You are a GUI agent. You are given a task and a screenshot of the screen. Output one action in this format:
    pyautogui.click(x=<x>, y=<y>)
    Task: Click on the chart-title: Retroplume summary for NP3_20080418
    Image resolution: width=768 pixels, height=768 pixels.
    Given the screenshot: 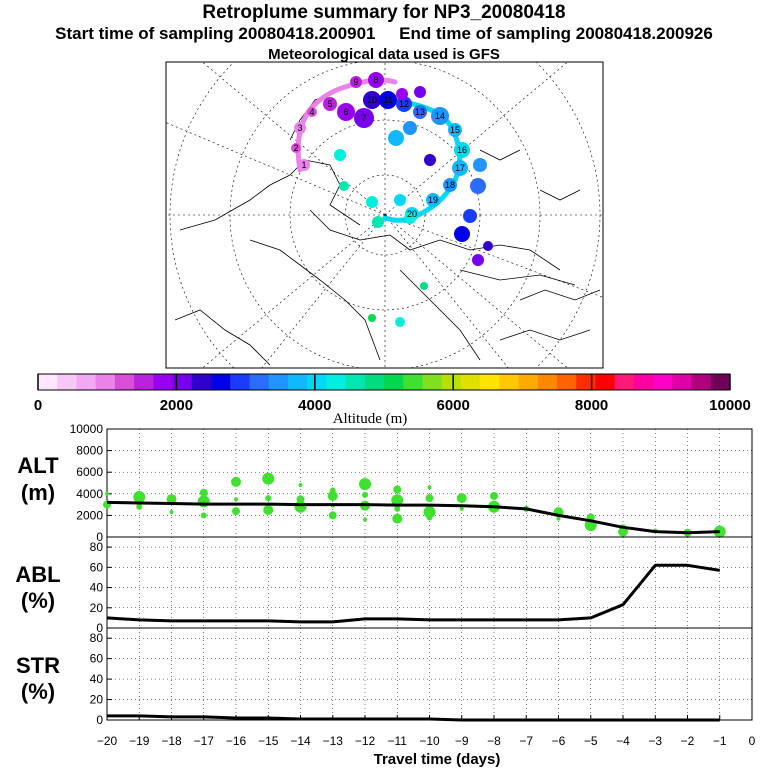 What is the action you would take?
    pyautogui.click(x=384, y=12)
    